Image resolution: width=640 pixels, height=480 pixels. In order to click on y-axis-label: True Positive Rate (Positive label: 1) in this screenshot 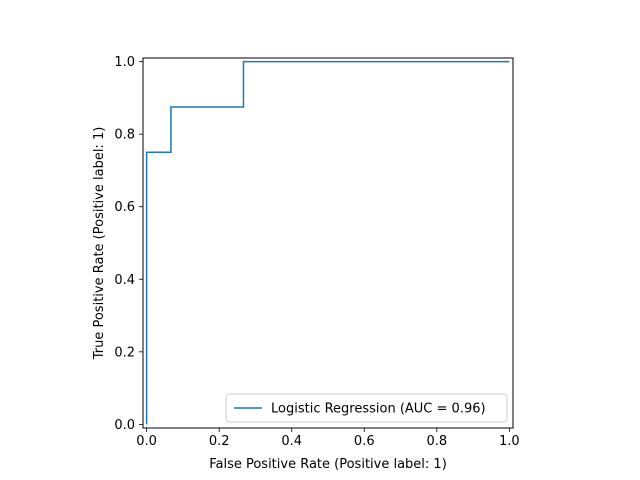, I will do `click(99, 244)`.